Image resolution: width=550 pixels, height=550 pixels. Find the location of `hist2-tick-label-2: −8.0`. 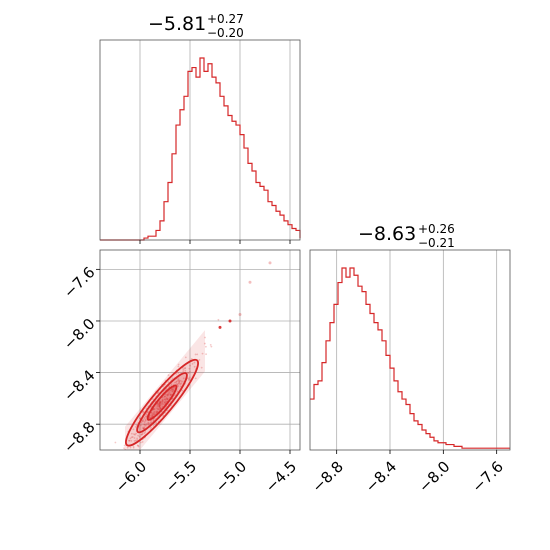

hist2-tick-label-2: −8.0 is located at coordinates (434, 477).